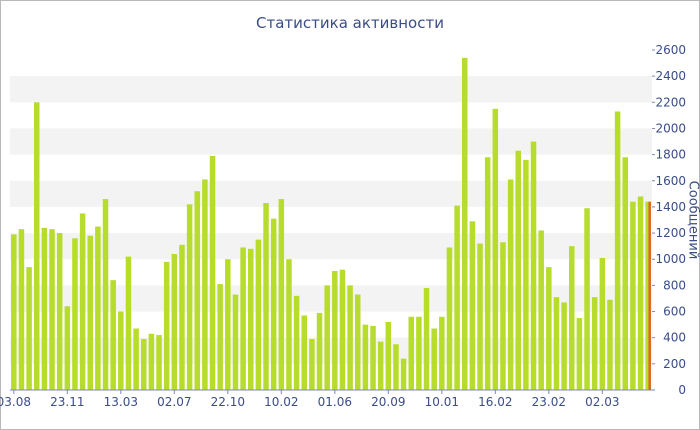 The width and height of the screenshot is (700, 430). Describe the element at coordinates (549, 402) in the screenshot. I see `x-tick-label: 23.02` at that location.